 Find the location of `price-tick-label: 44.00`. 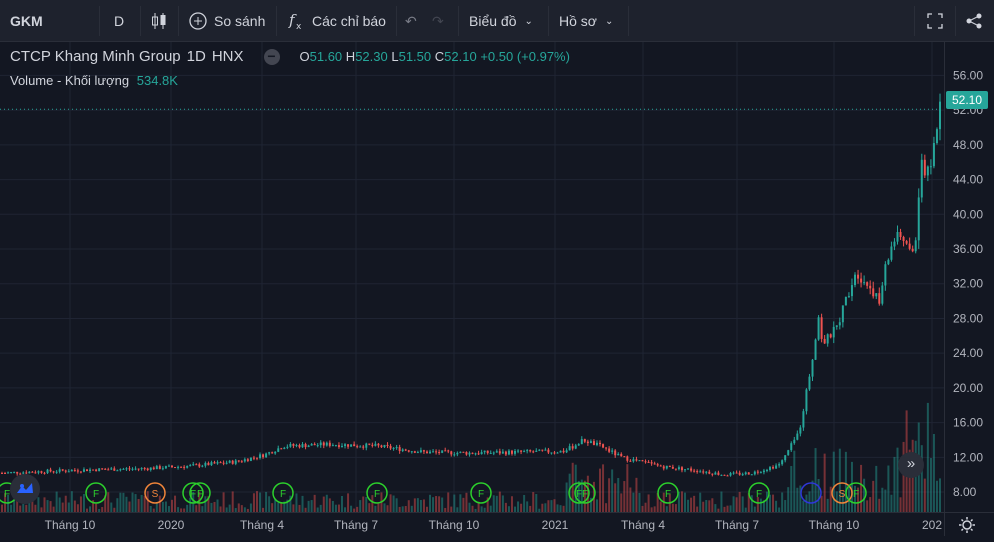

price-tick-label: 44.00 is located at coordinates (968, 180).